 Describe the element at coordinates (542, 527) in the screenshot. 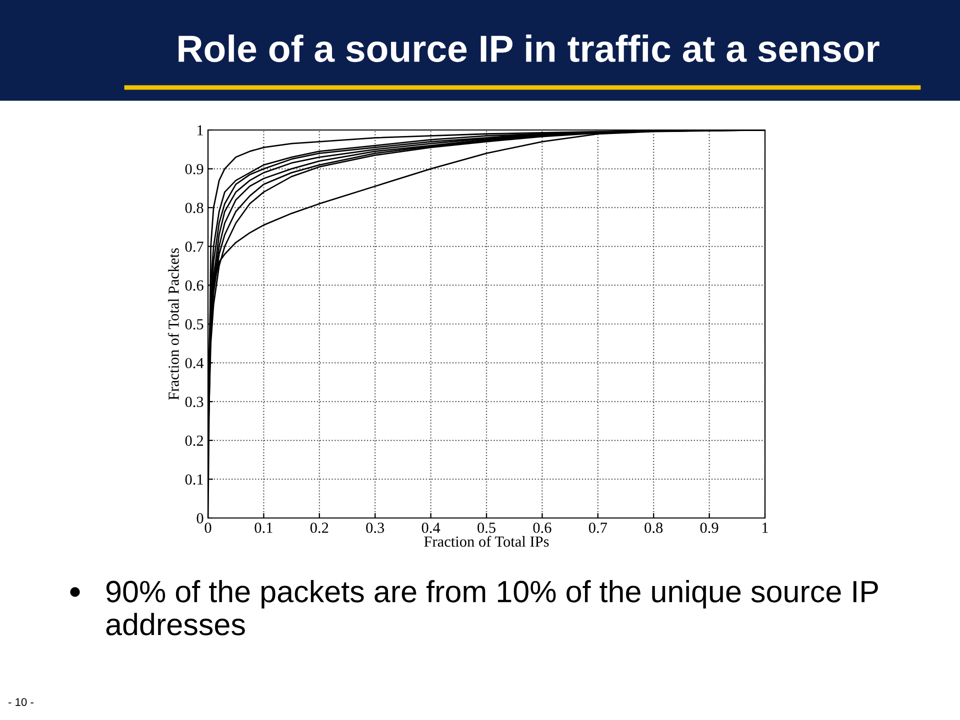

I see `x-tick-label: 0.6` at that location.